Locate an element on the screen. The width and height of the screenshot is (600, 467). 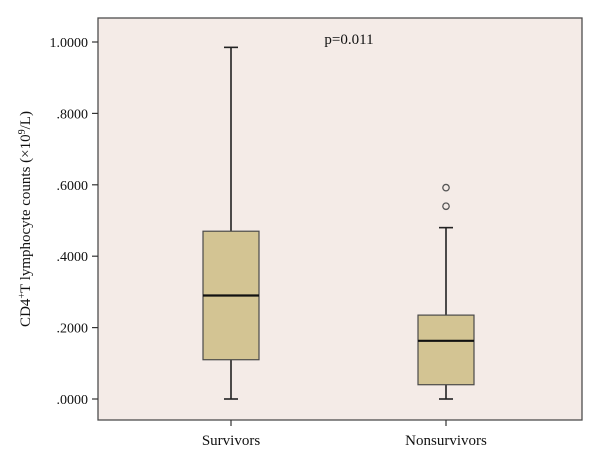
y-tick-label: .6000 is located at coordinates (73, 186).